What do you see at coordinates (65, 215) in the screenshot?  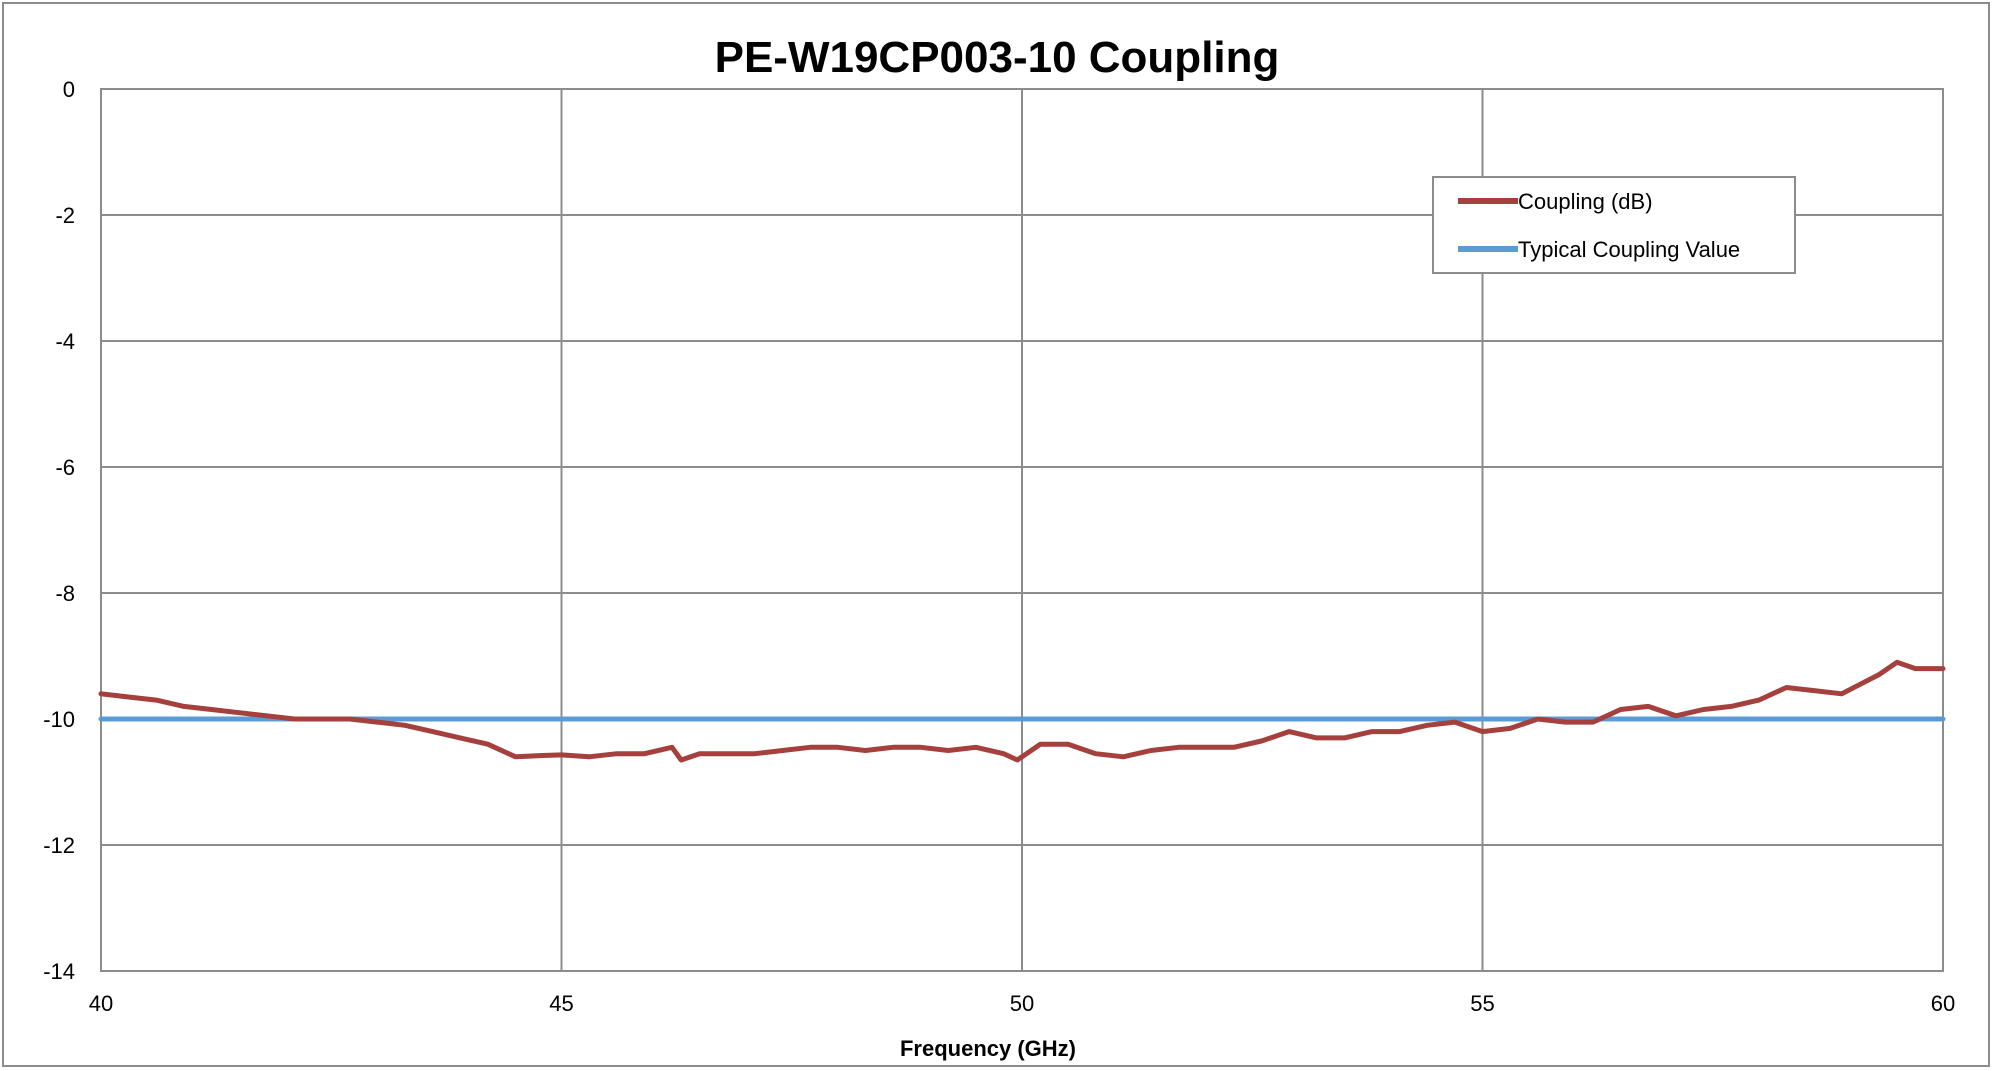 I see `y-tick-label: -2` at bounding box center [65, 215].